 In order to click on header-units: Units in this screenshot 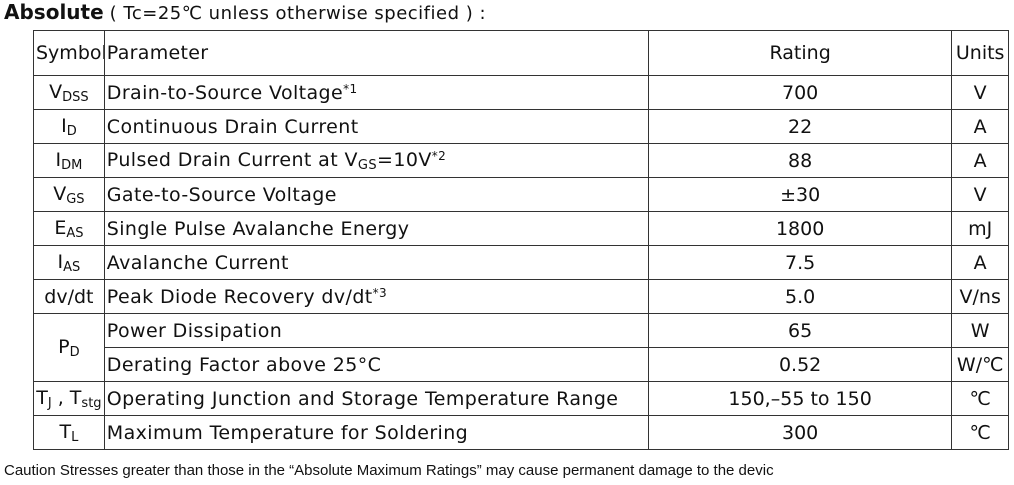, I will do `click(980, 53)`.